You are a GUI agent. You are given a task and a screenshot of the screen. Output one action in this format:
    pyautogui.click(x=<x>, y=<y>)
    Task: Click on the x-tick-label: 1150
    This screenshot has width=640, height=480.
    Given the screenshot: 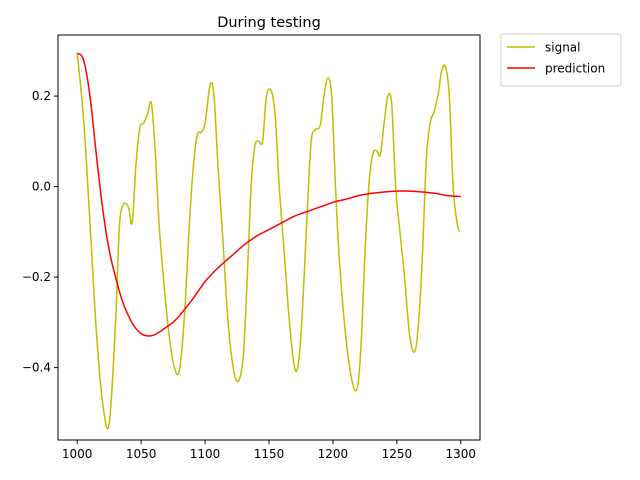 What is the action you would take?
    pyautogui.click(x=269, y=454)
    